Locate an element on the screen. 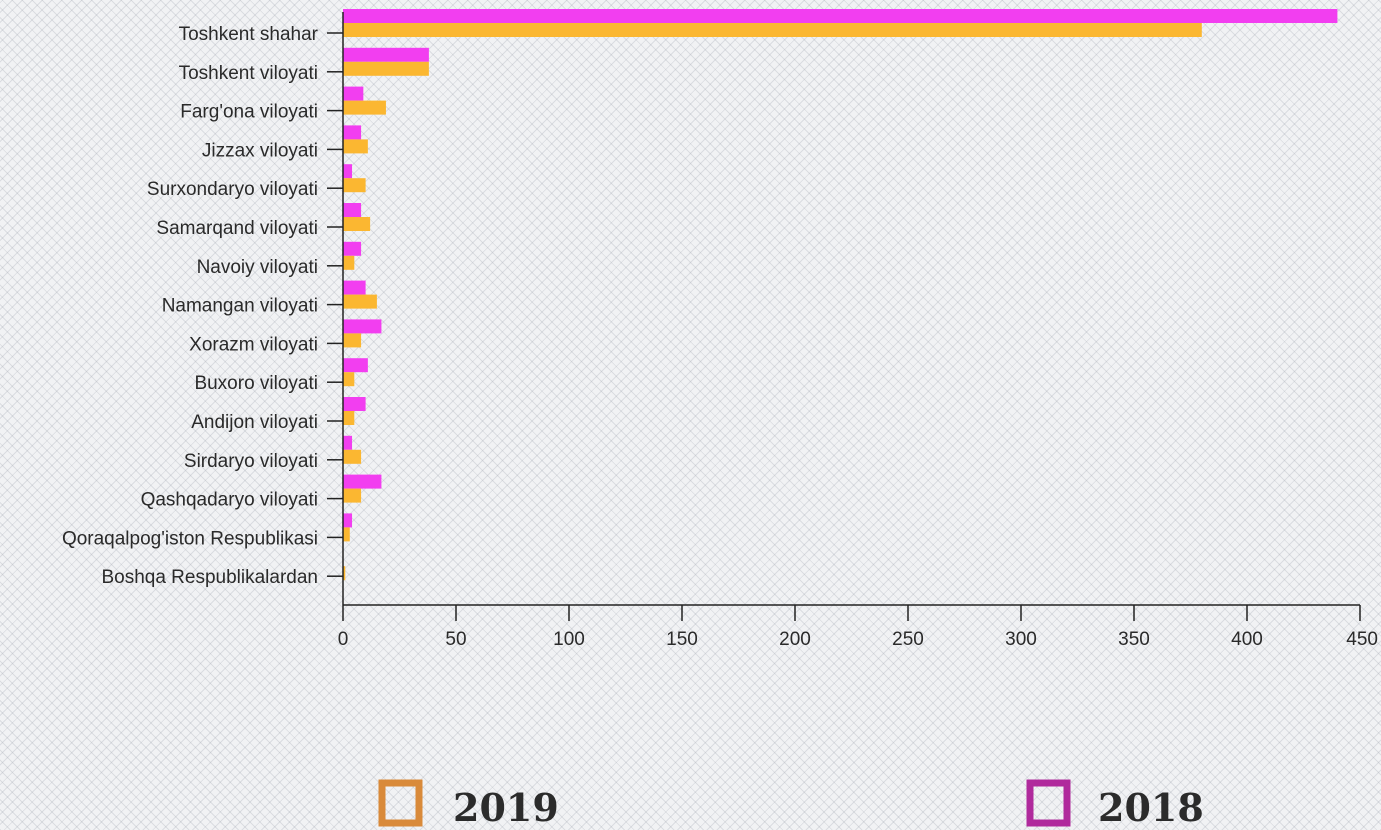 The width and height of the screenshot is (1381, 830). category-label: Buxoro viloyati is located at coordinates (256, 383).